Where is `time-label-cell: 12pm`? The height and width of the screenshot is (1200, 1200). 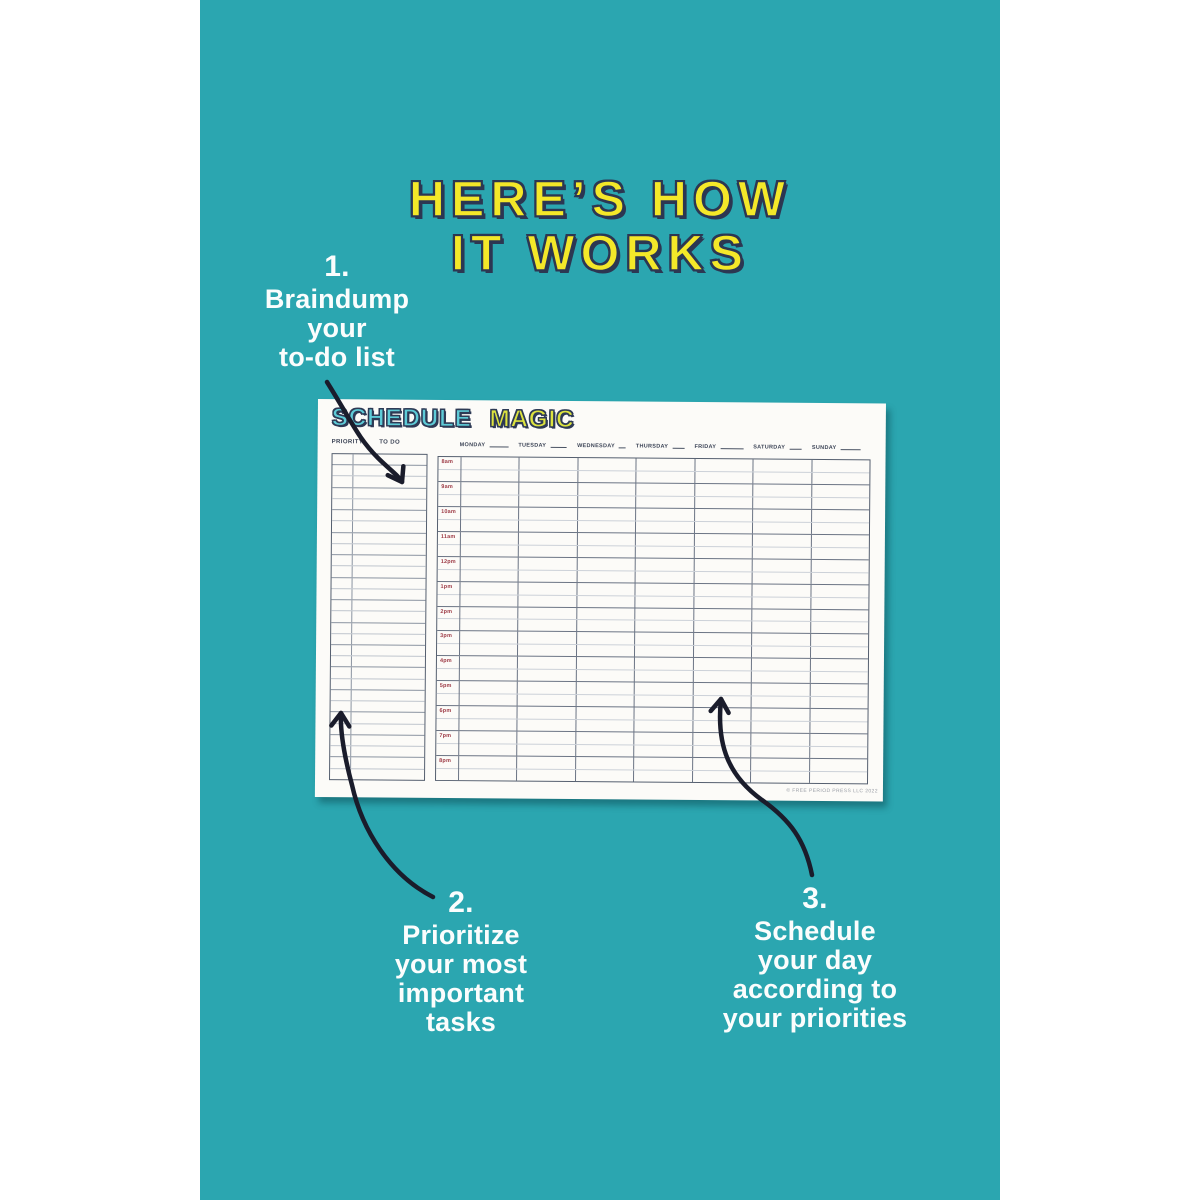 time-label-cell: 12pm is located at coordinates (449, 568).